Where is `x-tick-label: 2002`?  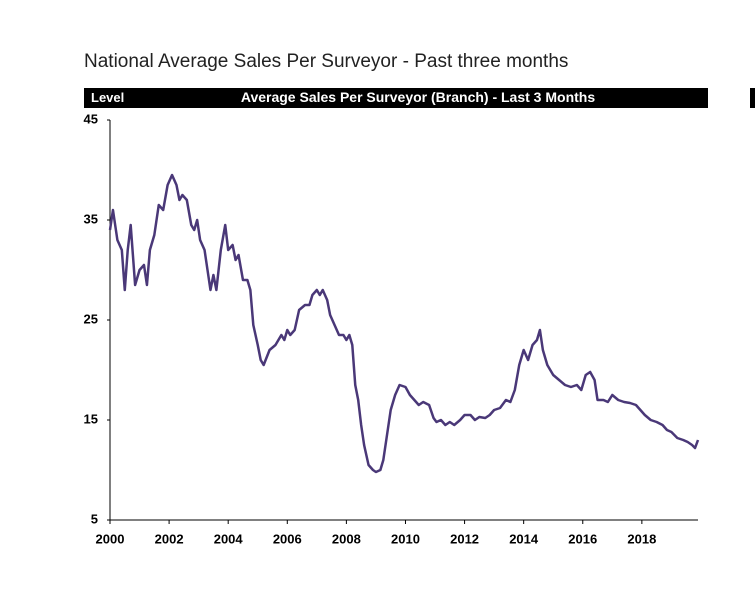 x-tick-label: 2002 is located at coordinates (169, 538).